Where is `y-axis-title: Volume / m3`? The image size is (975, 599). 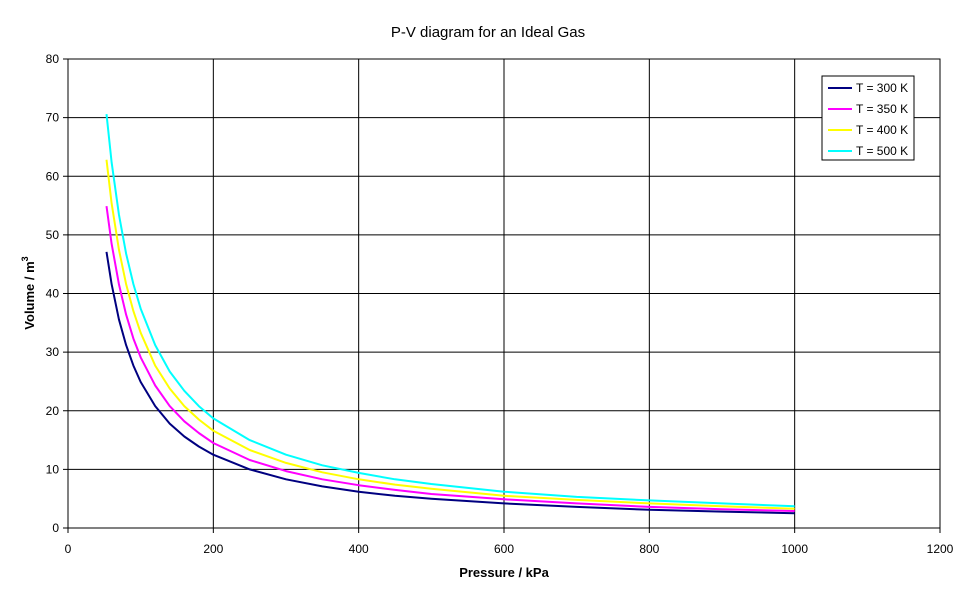 y-axis-title: Volume / m3 is located at coordinates (28, 292).